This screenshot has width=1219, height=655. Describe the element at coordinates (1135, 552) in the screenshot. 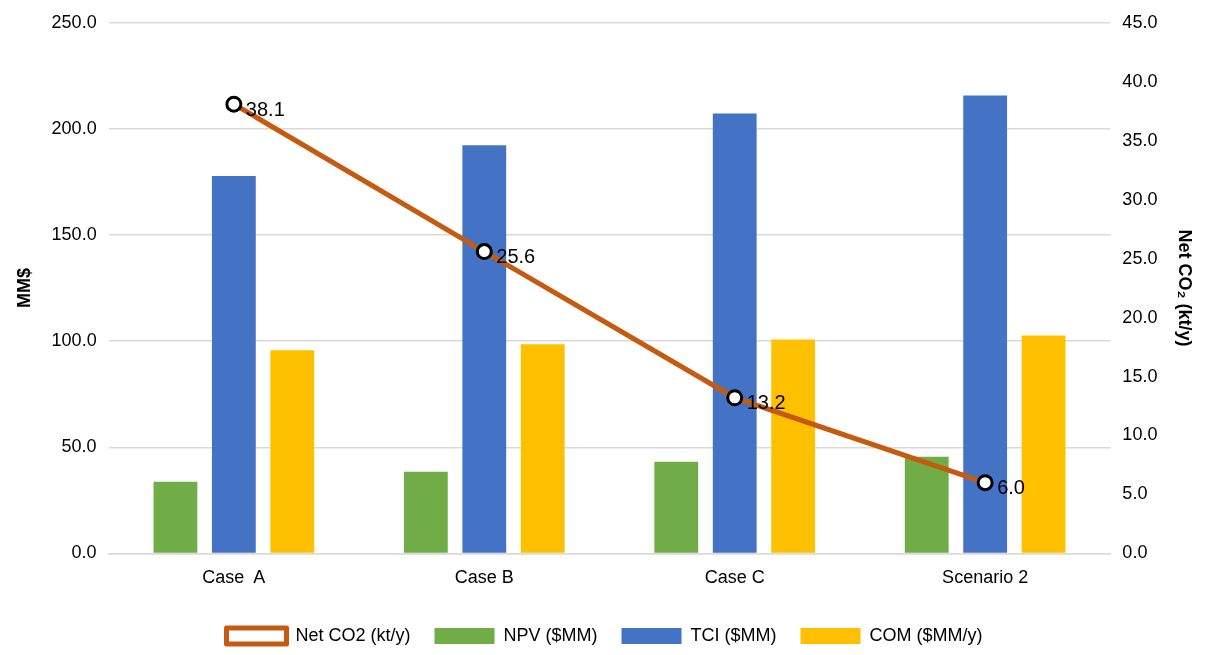

I see `y2-tick-label: 0.0` at that location.